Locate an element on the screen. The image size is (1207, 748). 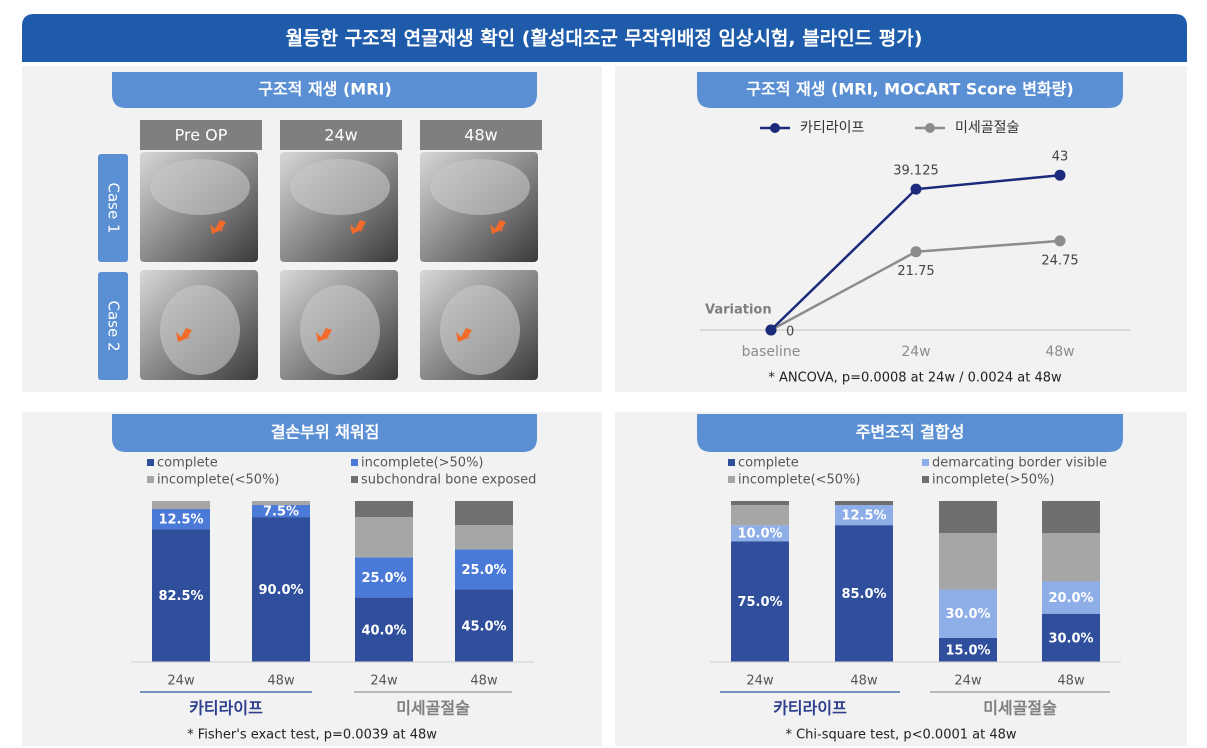
data-label: 20.0% is located at coordinates (1070, 598).